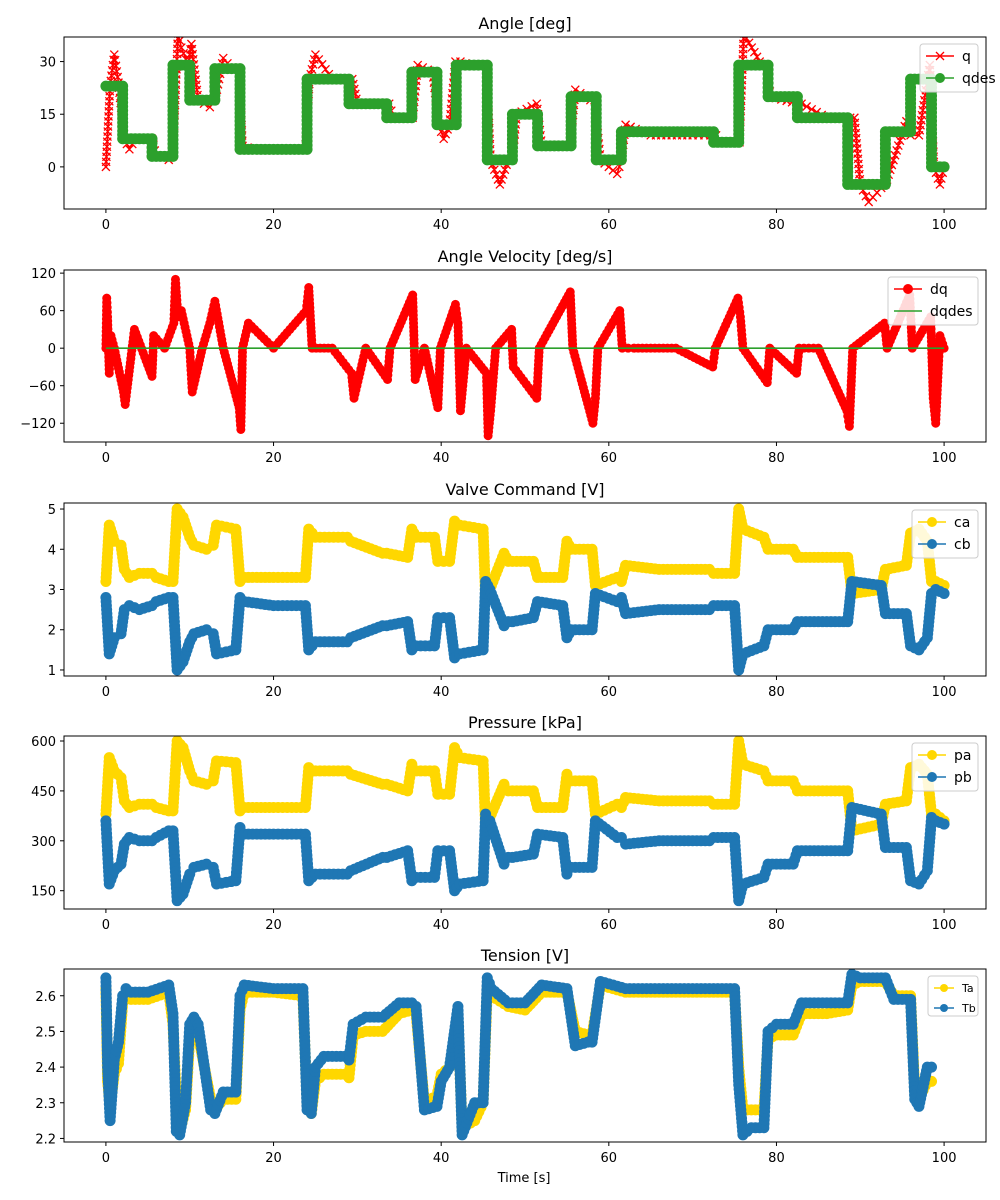 The width and height of the screenshot is (1000, 1200). What do you see at coordinates (52, 550) in the screenshot?
I see `y-tick-label: 4` at bounding box center [52, 550].